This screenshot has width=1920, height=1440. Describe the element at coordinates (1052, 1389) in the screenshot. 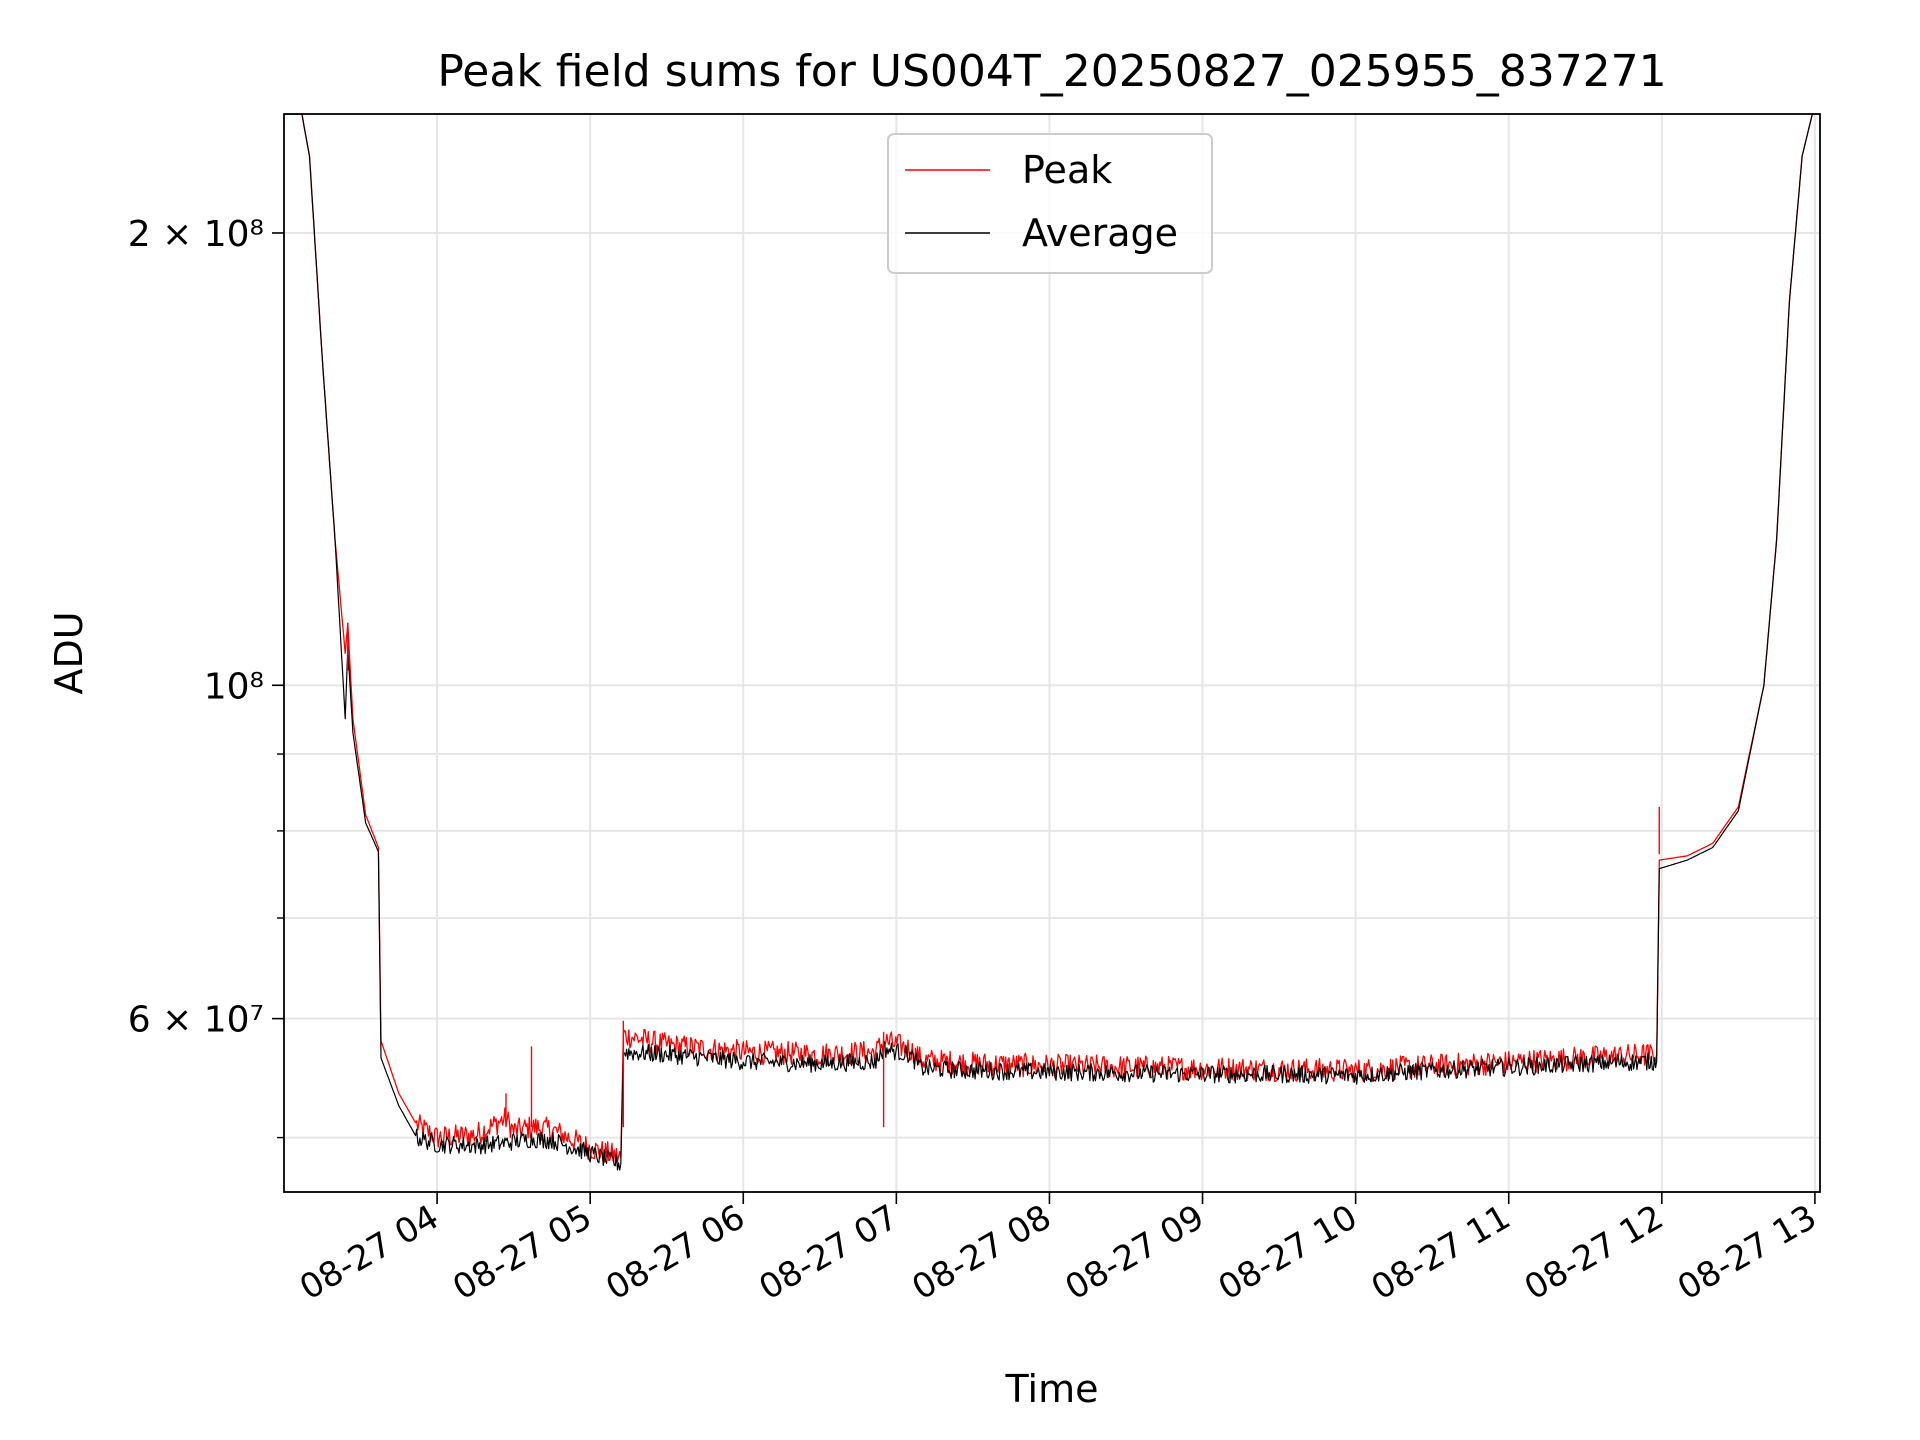

I see `x-axis-label: Time` at that location.